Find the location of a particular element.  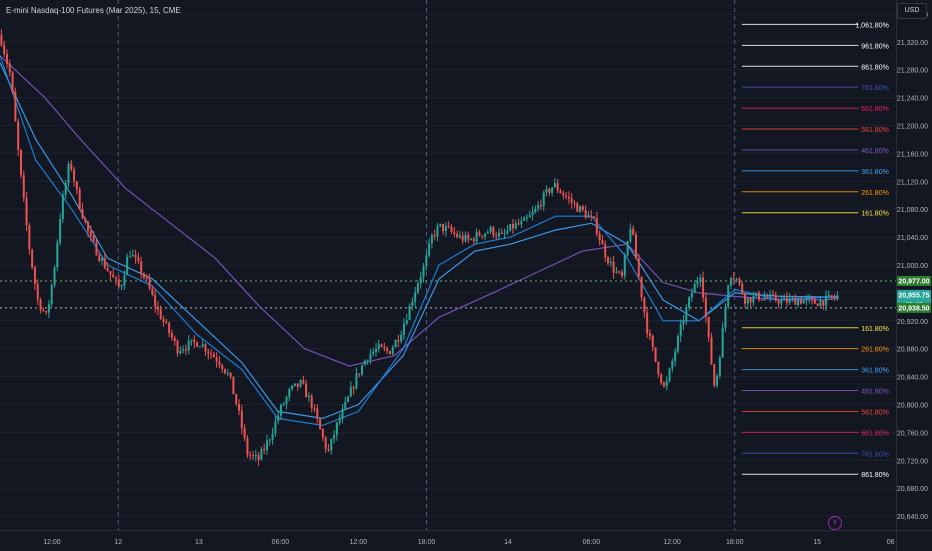

time-tick-label: 12 is located at coordinates (118, 542).